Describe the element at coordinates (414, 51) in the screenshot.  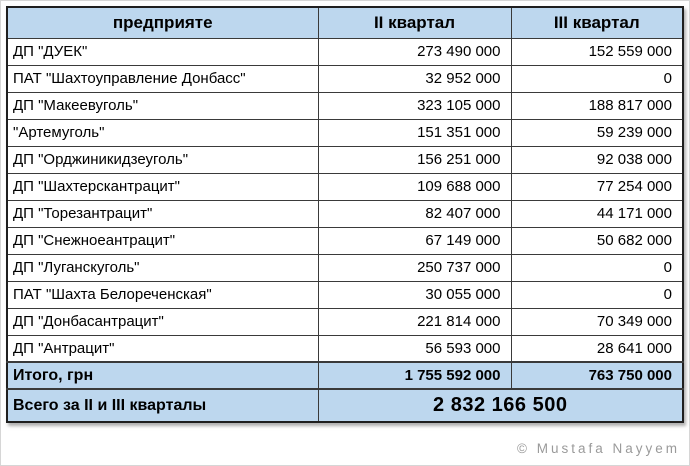
I see `q2-value-cell: 273 490 000` at that location.